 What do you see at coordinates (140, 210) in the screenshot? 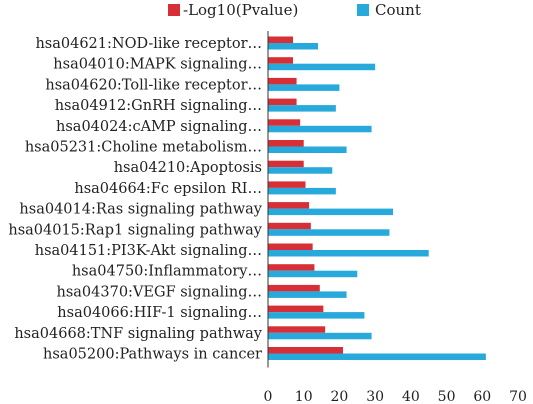
I see `category-label-9: hsa04014:Ras signaling pathway` at bounding box center [140, 210].